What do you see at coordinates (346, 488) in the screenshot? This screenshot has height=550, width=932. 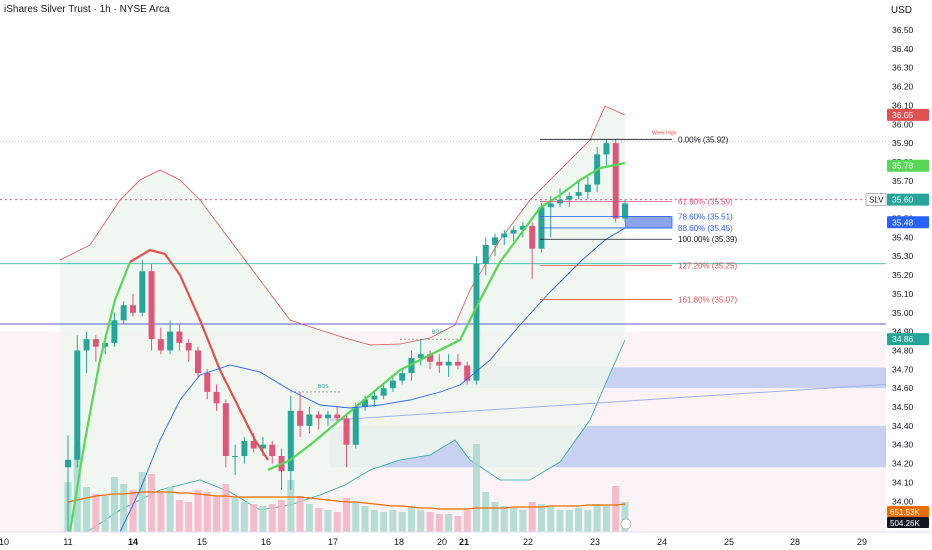 I see `volume-bars` at bounding box center [346, 488].